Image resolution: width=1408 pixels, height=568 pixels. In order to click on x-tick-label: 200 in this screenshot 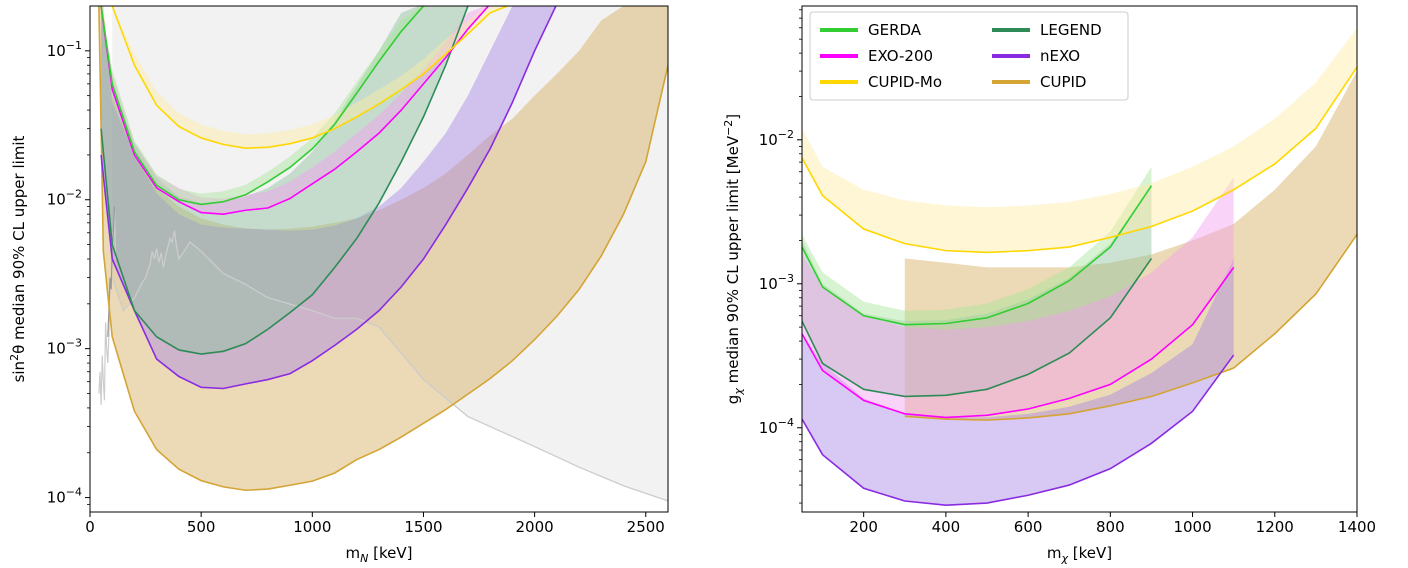, I will do `click(863, 527)`.